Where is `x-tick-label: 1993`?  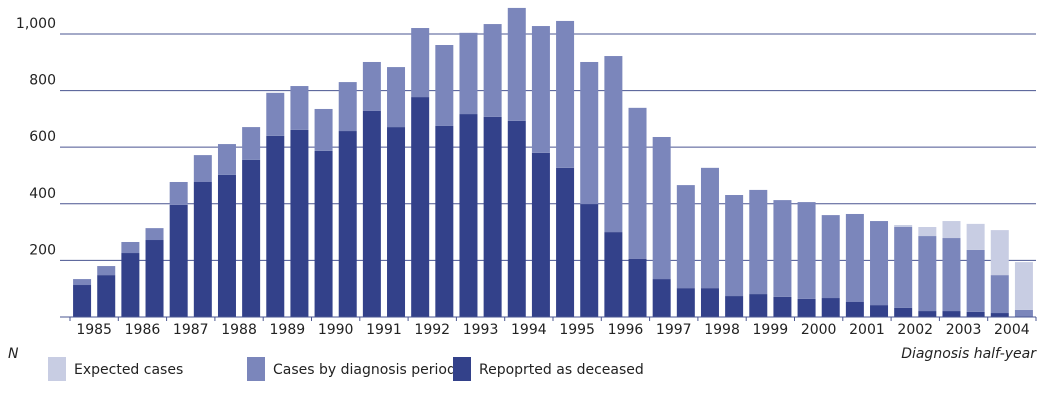 x-tick-label: 1993 is located at coordinates (481, 330).